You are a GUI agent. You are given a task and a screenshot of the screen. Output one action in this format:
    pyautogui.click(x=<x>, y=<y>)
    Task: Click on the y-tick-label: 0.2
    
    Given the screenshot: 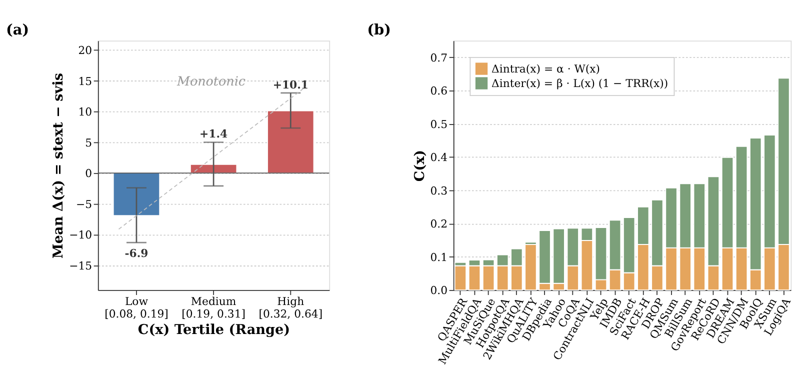 What is the action you would take?
    pyautogui.click(x=439, y=224)
    